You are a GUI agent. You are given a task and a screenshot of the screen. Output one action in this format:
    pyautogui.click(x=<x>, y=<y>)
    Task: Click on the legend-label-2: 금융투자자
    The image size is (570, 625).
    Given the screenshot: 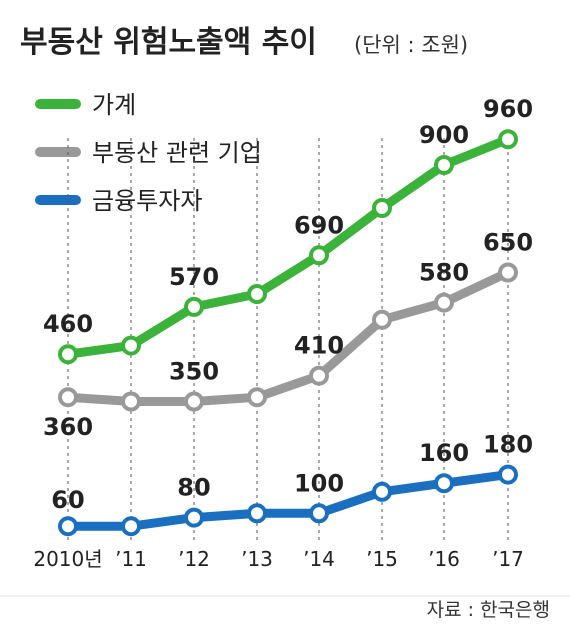 What is the action you would take?
    pyautogui.click(x=147, y=201)
    